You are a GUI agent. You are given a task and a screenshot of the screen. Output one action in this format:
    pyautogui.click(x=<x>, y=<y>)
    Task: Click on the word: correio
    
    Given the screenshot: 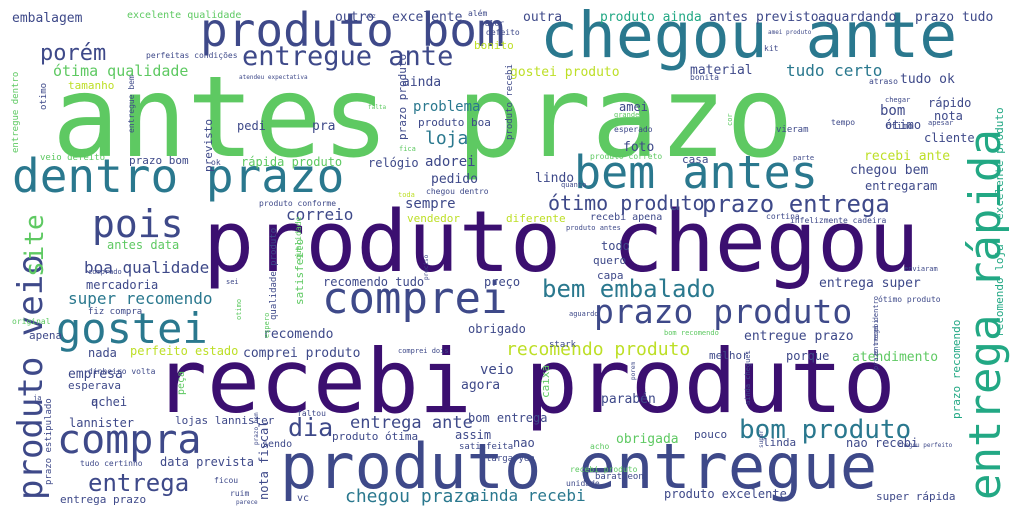 What is the action you would take?
    pyautogui.click(x=320, y=214)
    